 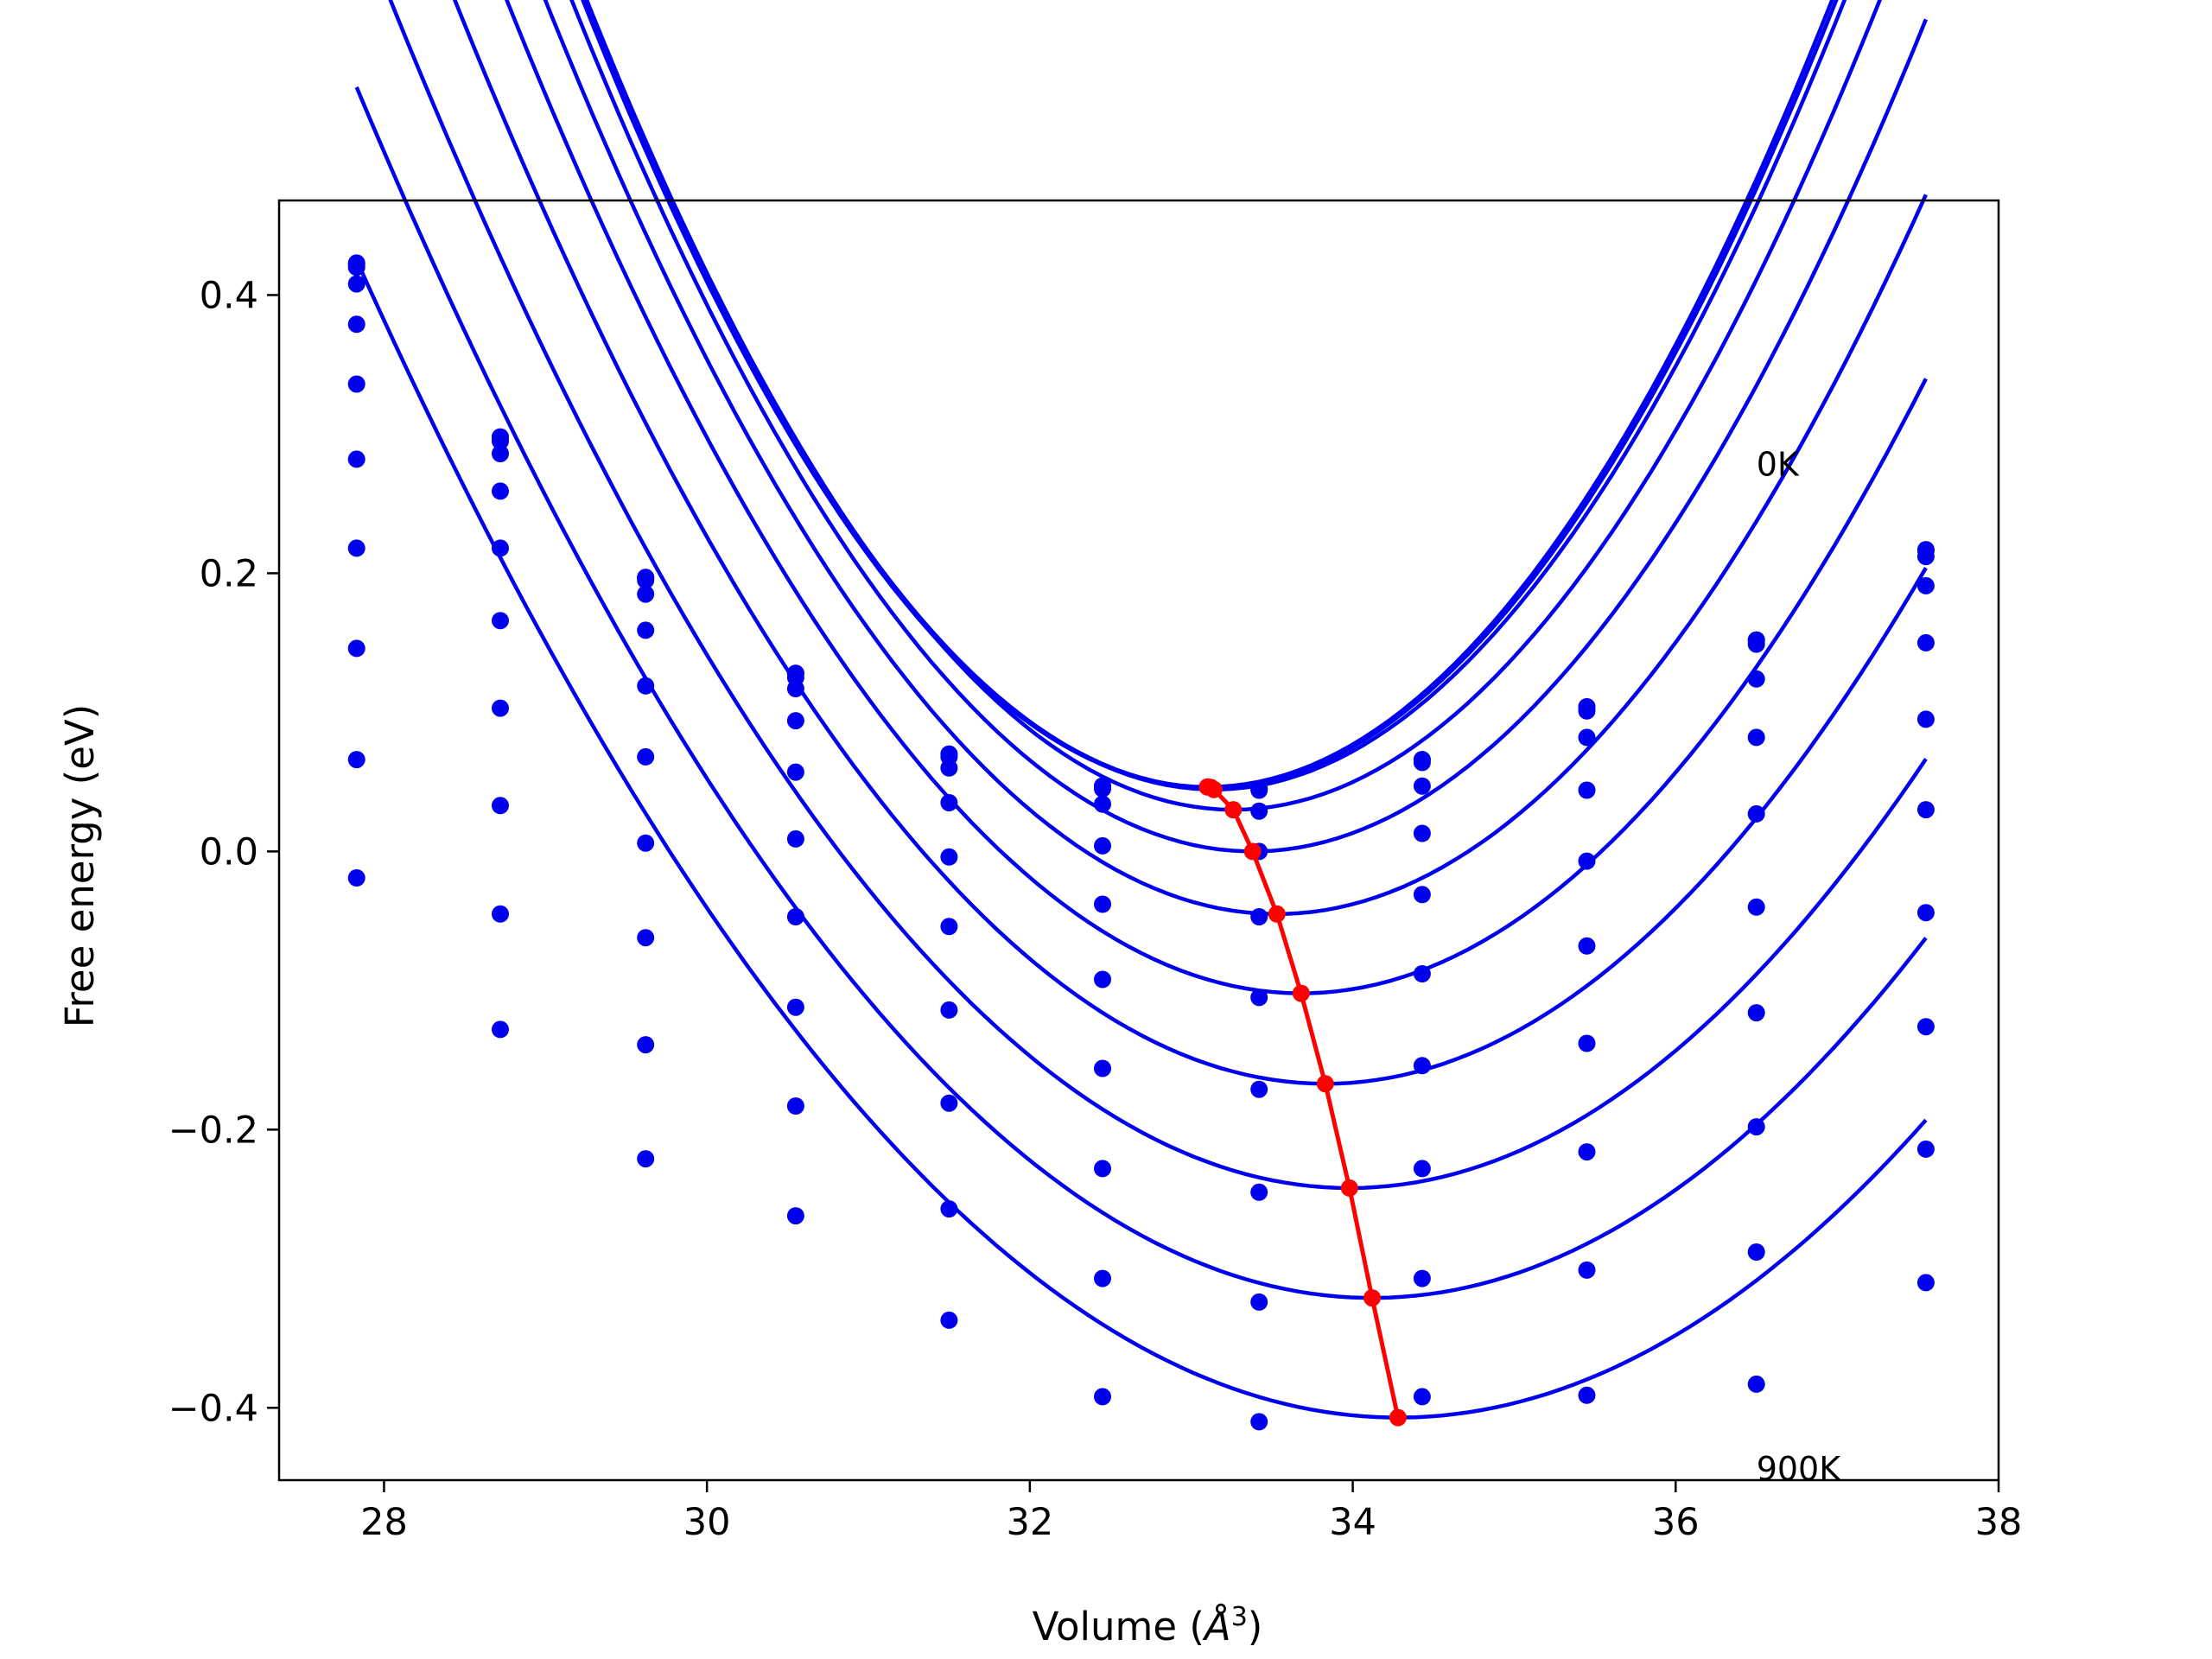 What do you see at coordinates (223, 852) in the screenshot?
I see `y-axis-ticks: −0.4 −0.2 0.0 0.2 0.4` at bounding box center [223, 852].